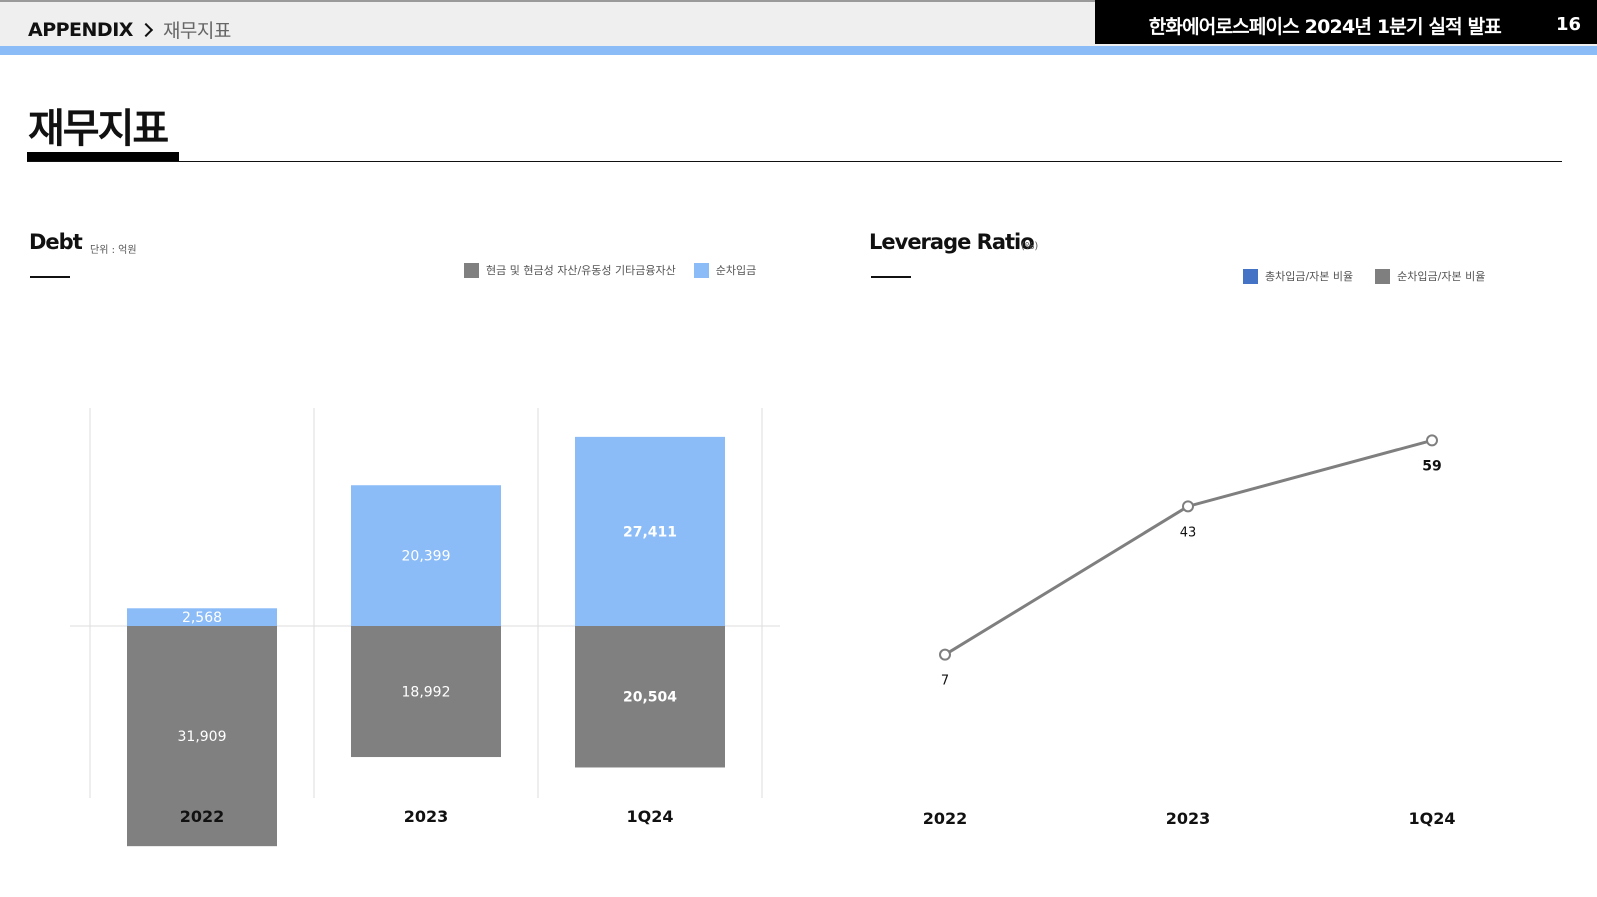  I want to click on data-label-cash: 18,992, so click(426, 693).